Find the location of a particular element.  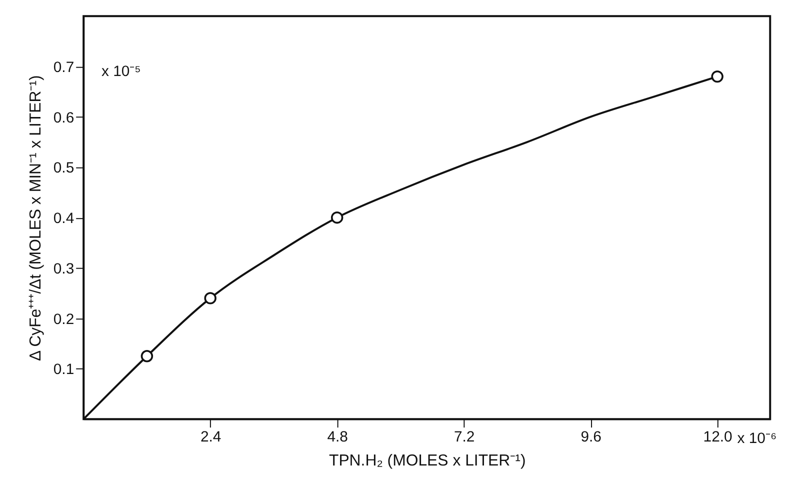

y-tick-label: 0.4 is located at coordinates (63, 219).